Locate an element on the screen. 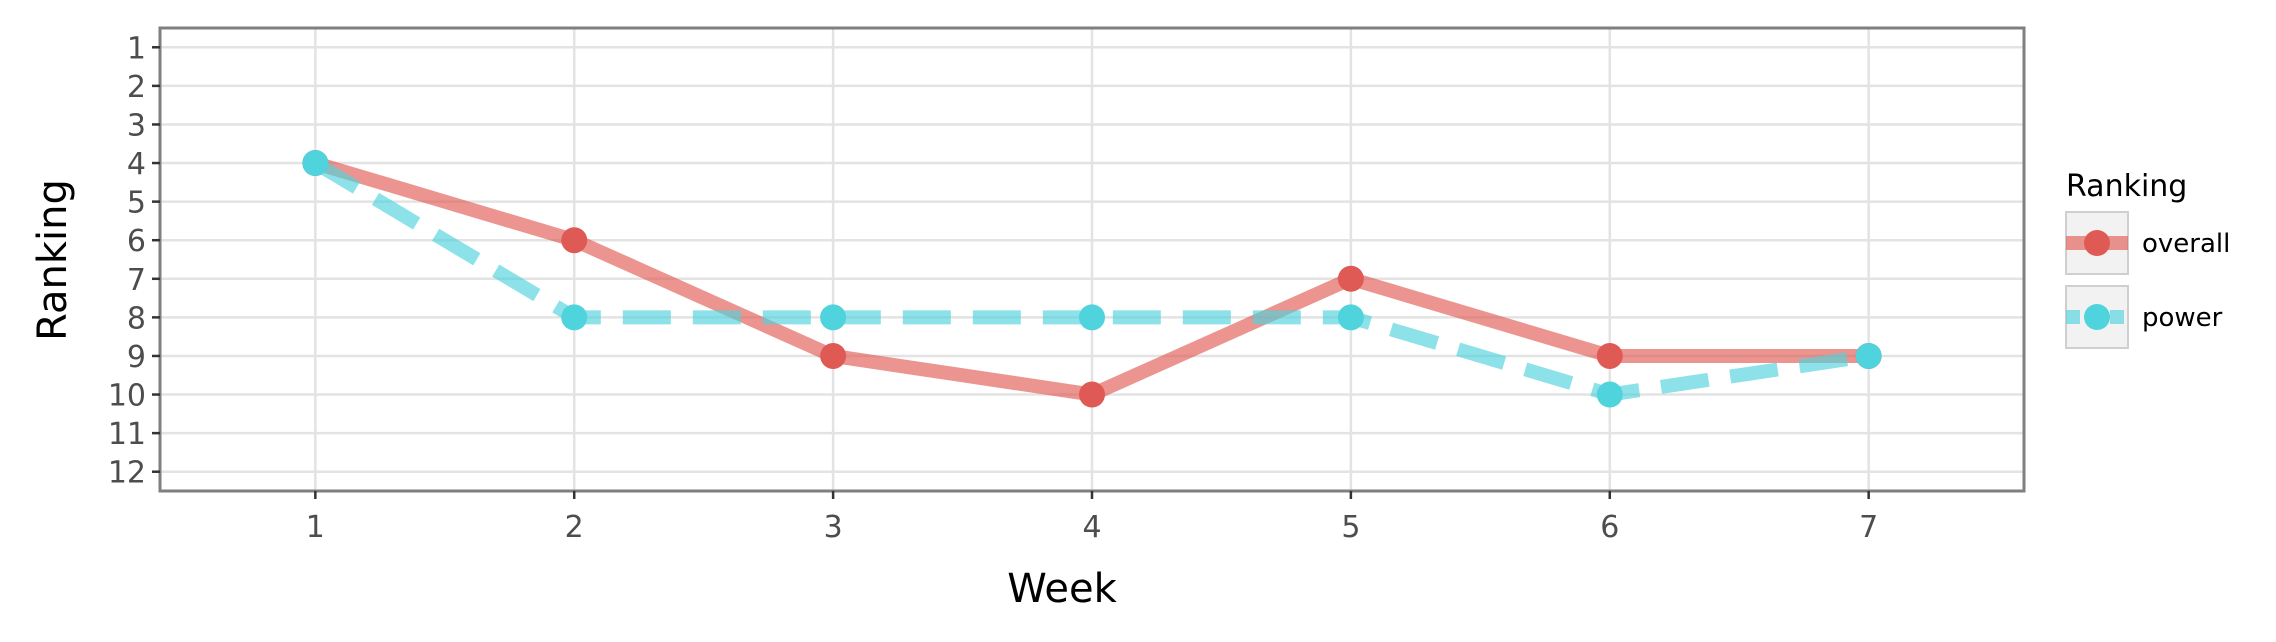 This screenshot has width=2276, height=642. x-tick-label: 3 is located at coordinates (833, 527).